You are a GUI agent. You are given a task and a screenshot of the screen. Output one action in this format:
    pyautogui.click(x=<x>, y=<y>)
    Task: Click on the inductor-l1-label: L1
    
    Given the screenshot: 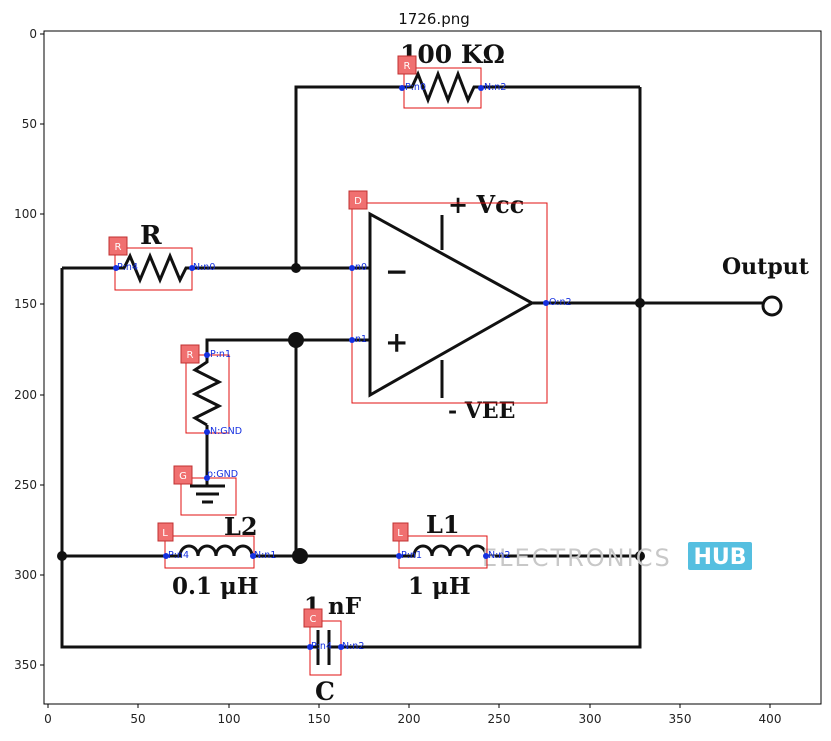 What is the action you would take?
    pyautogui.click(x=443, y=524)
    